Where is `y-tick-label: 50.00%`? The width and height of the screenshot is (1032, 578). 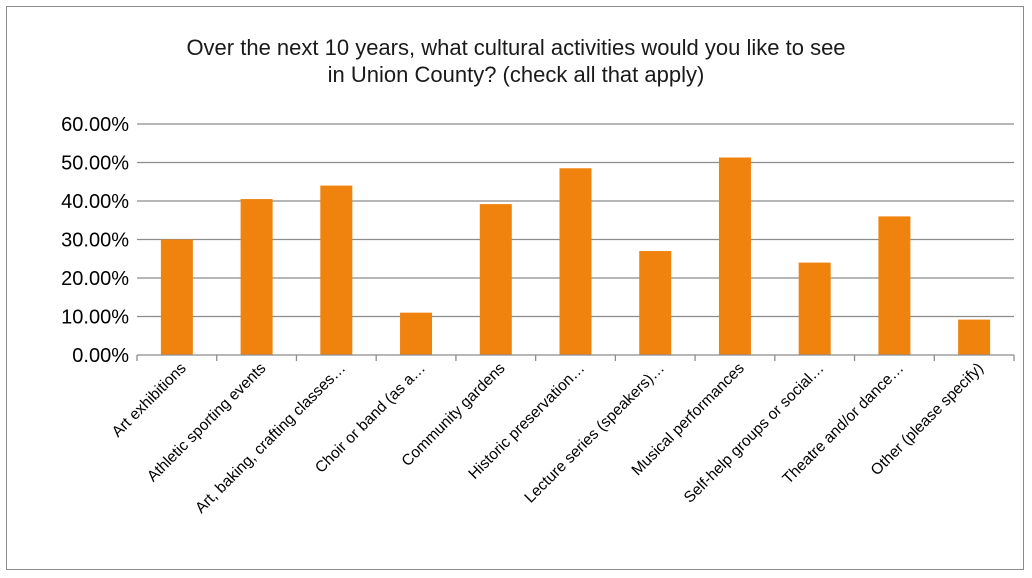 y-tick-label: 50.00% is located at coordinates (95, 164).